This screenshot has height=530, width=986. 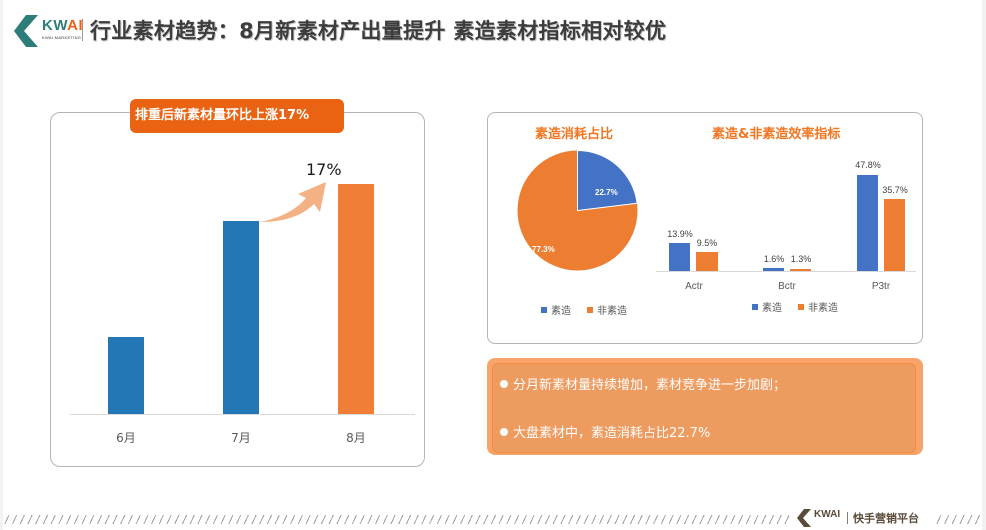 What do you see at coordinates (804, 518) in the screenshot?
I see `footer-kwai-mark-icon` at bounding box center [804, 518].